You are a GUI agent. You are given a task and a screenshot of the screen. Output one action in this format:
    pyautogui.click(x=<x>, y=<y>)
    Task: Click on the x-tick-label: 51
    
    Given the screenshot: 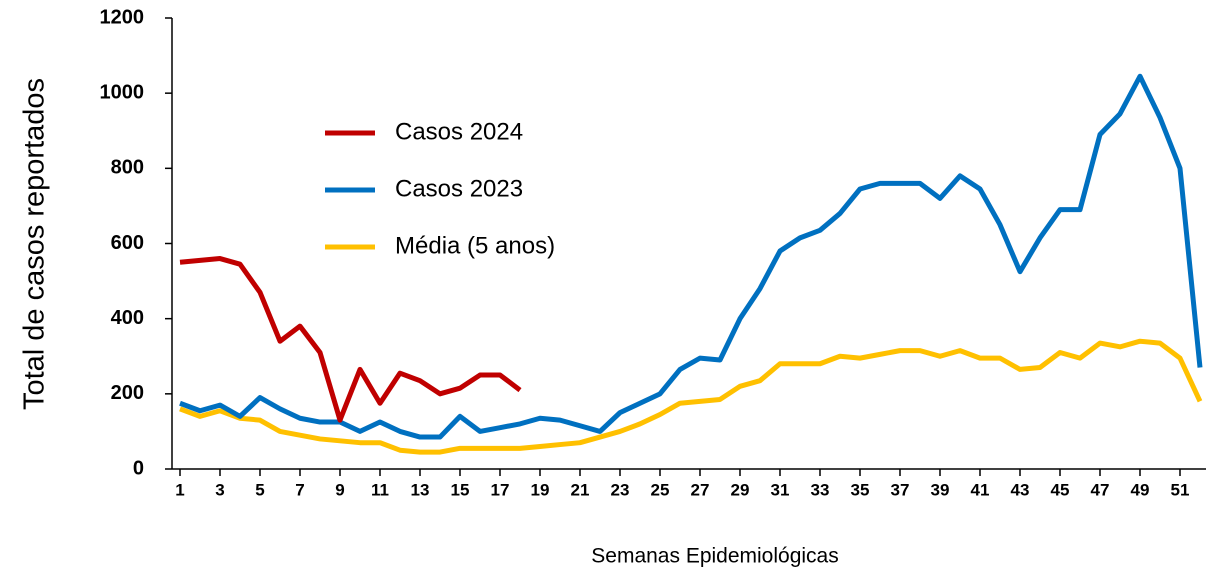 What is the action you would take?
    pyautogui.click(x=1180, y=489)
    